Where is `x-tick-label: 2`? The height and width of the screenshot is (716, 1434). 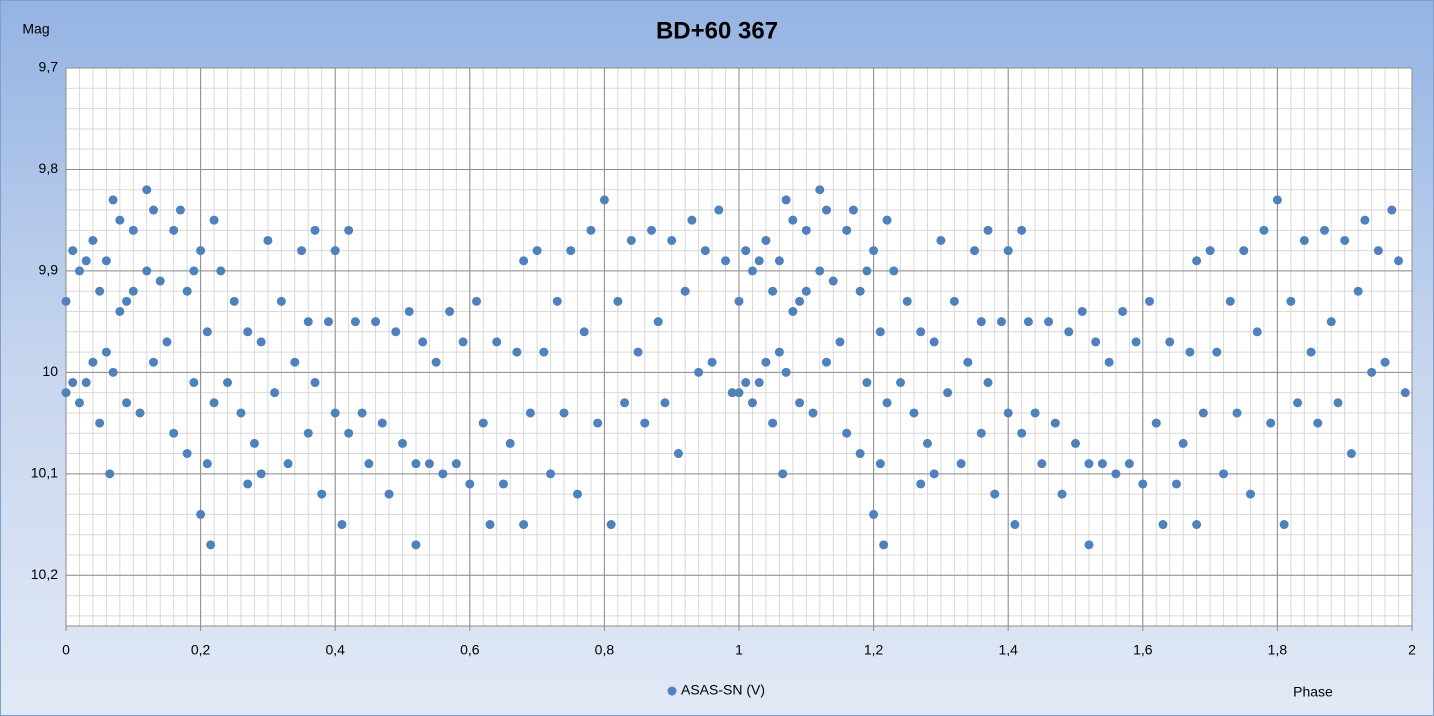 x-tick-label: 2 is located at coordinates (1412, 650).